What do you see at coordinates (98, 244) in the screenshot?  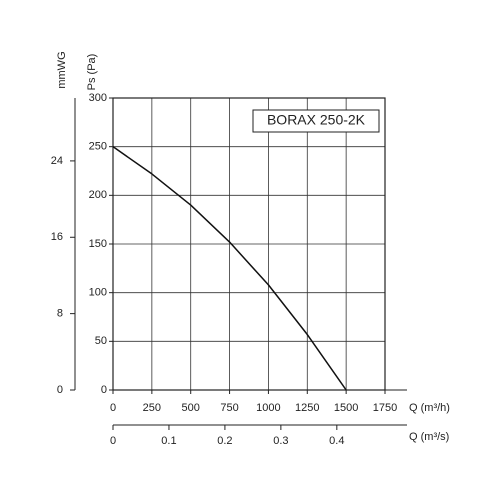 I see `y-tick-label: 150` at bounding box center [98, 244].